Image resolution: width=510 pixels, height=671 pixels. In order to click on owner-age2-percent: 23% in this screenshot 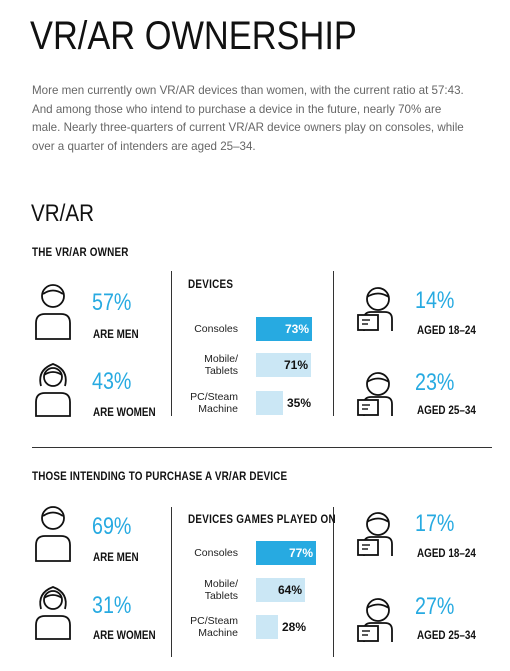, I will do `click(435, 382)`.